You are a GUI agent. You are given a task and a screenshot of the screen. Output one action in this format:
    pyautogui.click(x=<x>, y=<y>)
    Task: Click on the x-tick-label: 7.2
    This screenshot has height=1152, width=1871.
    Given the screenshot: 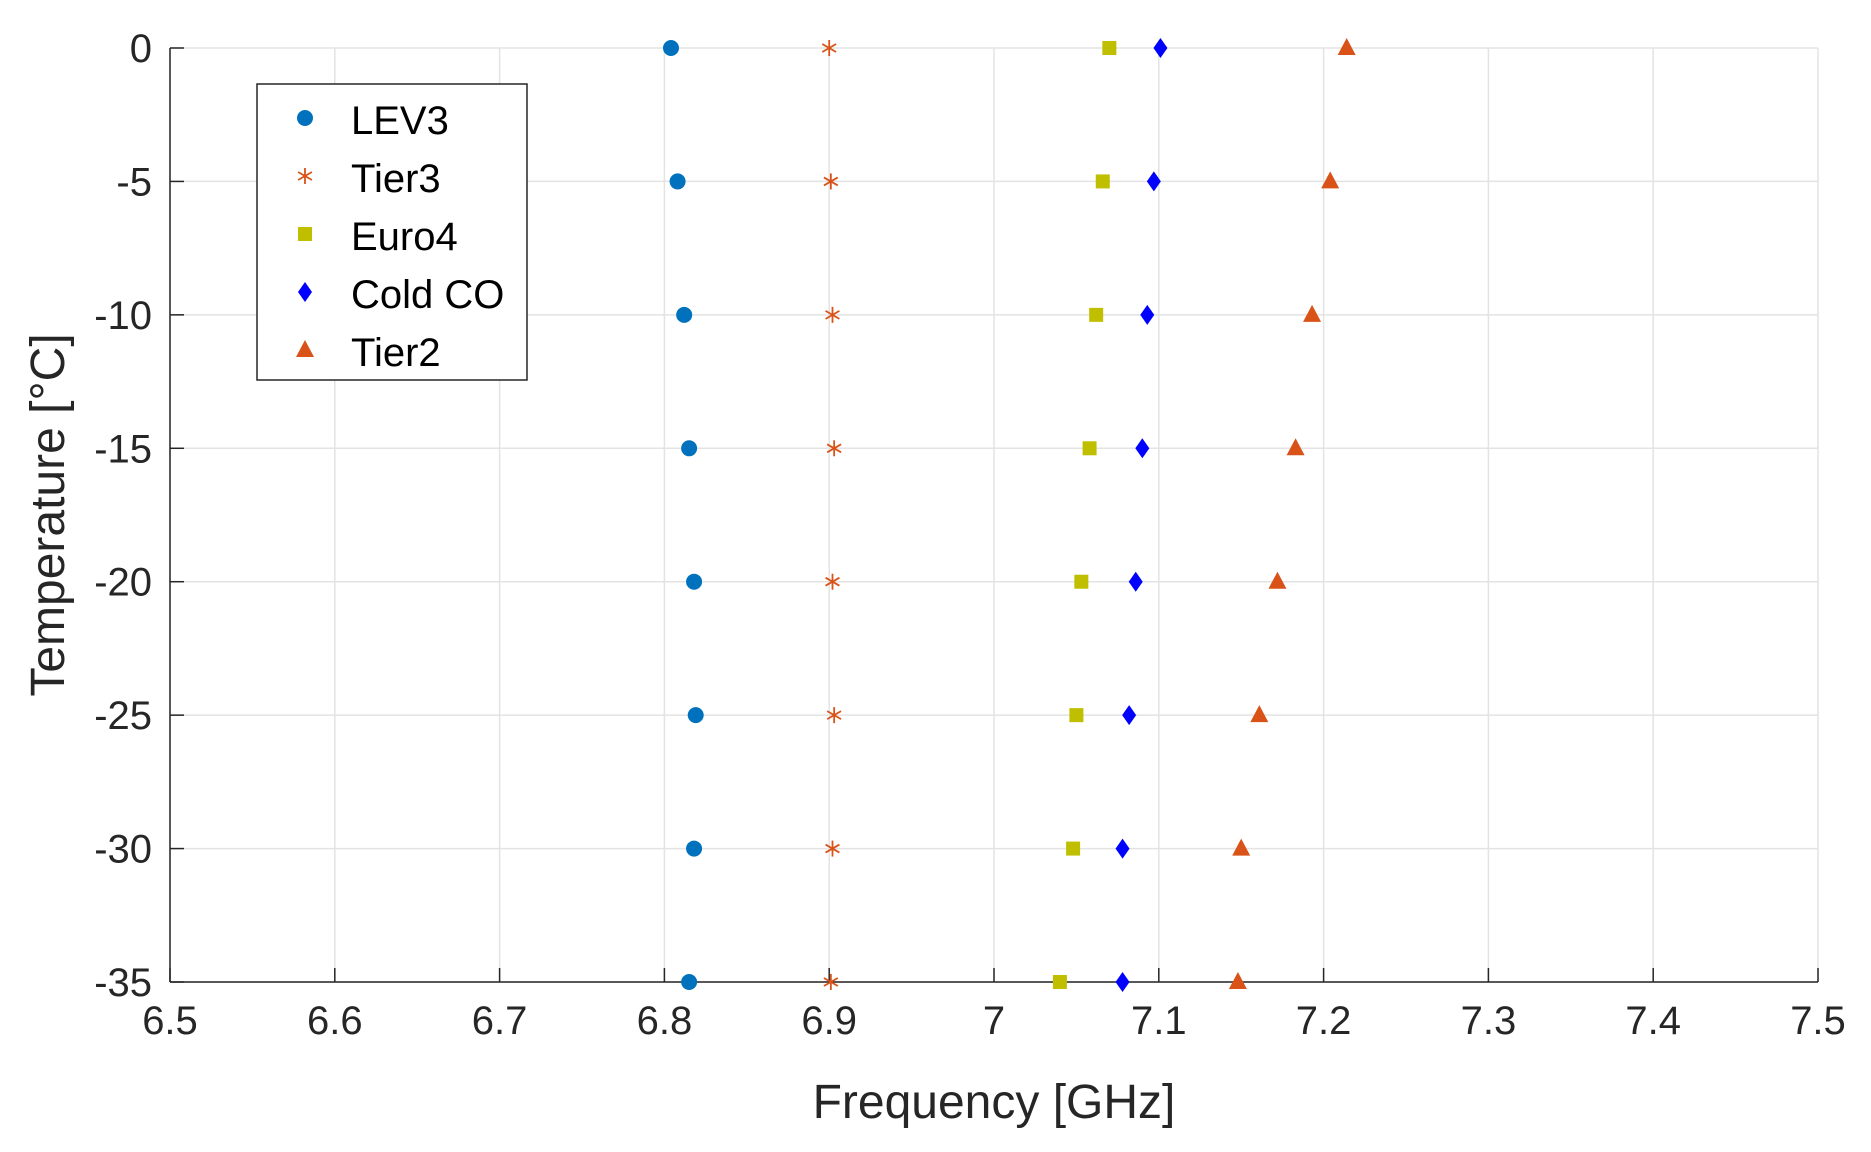 What is the action you would take?
    pyautogui.click(x=1324, y=1021)
    